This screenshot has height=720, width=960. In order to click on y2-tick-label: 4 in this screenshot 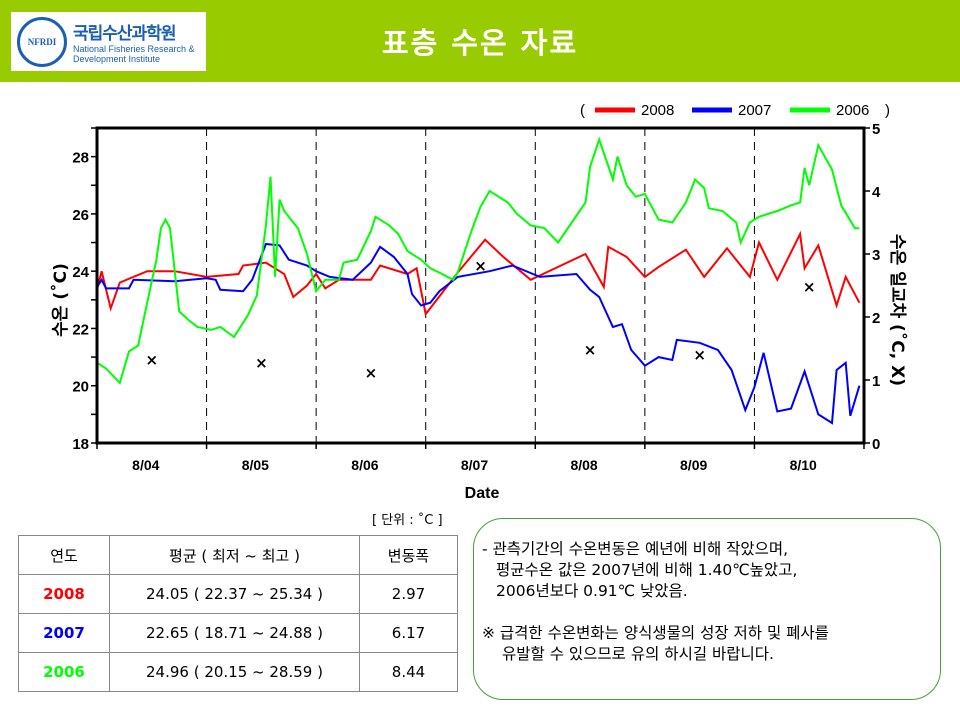, I will do `click(876, 192)`.